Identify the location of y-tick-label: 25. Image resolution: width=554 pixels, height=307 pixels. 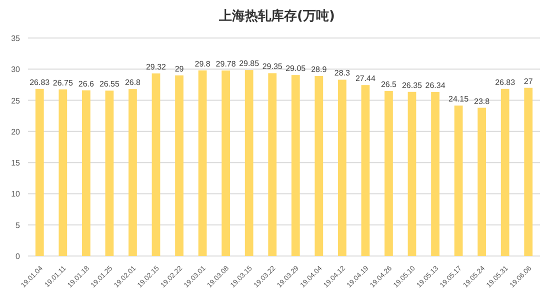
(16, 101).